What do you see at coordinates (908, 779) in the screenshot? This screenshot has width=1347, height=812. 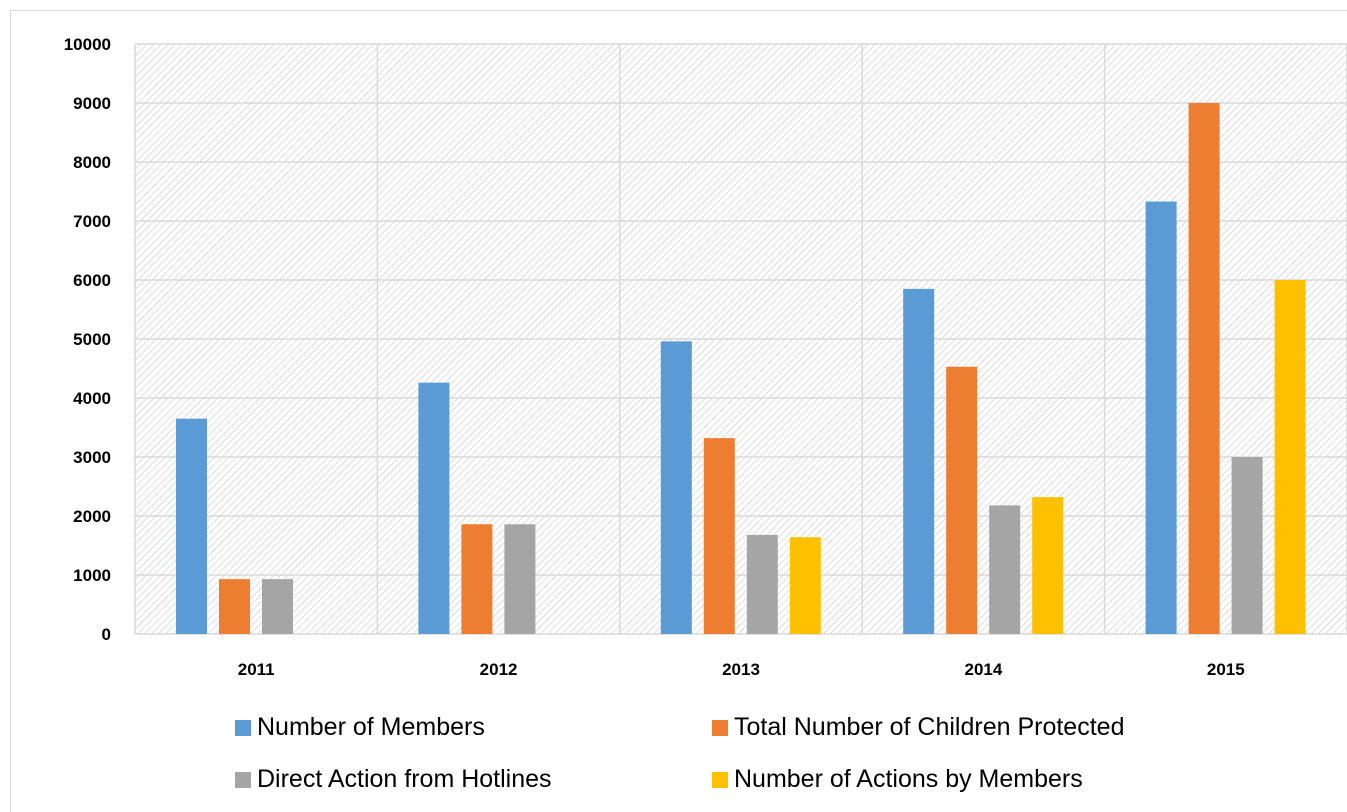 I see `legend-label-member-actions: Number of Actions by Members` at bounding box center [908, 779].